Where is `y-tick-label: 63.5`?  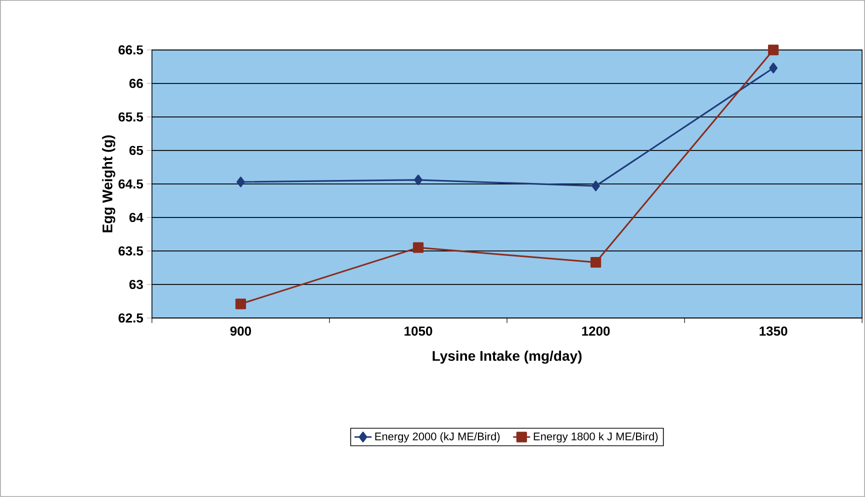
y-tick-label: 63.5 is located at coordinates (131, 251).